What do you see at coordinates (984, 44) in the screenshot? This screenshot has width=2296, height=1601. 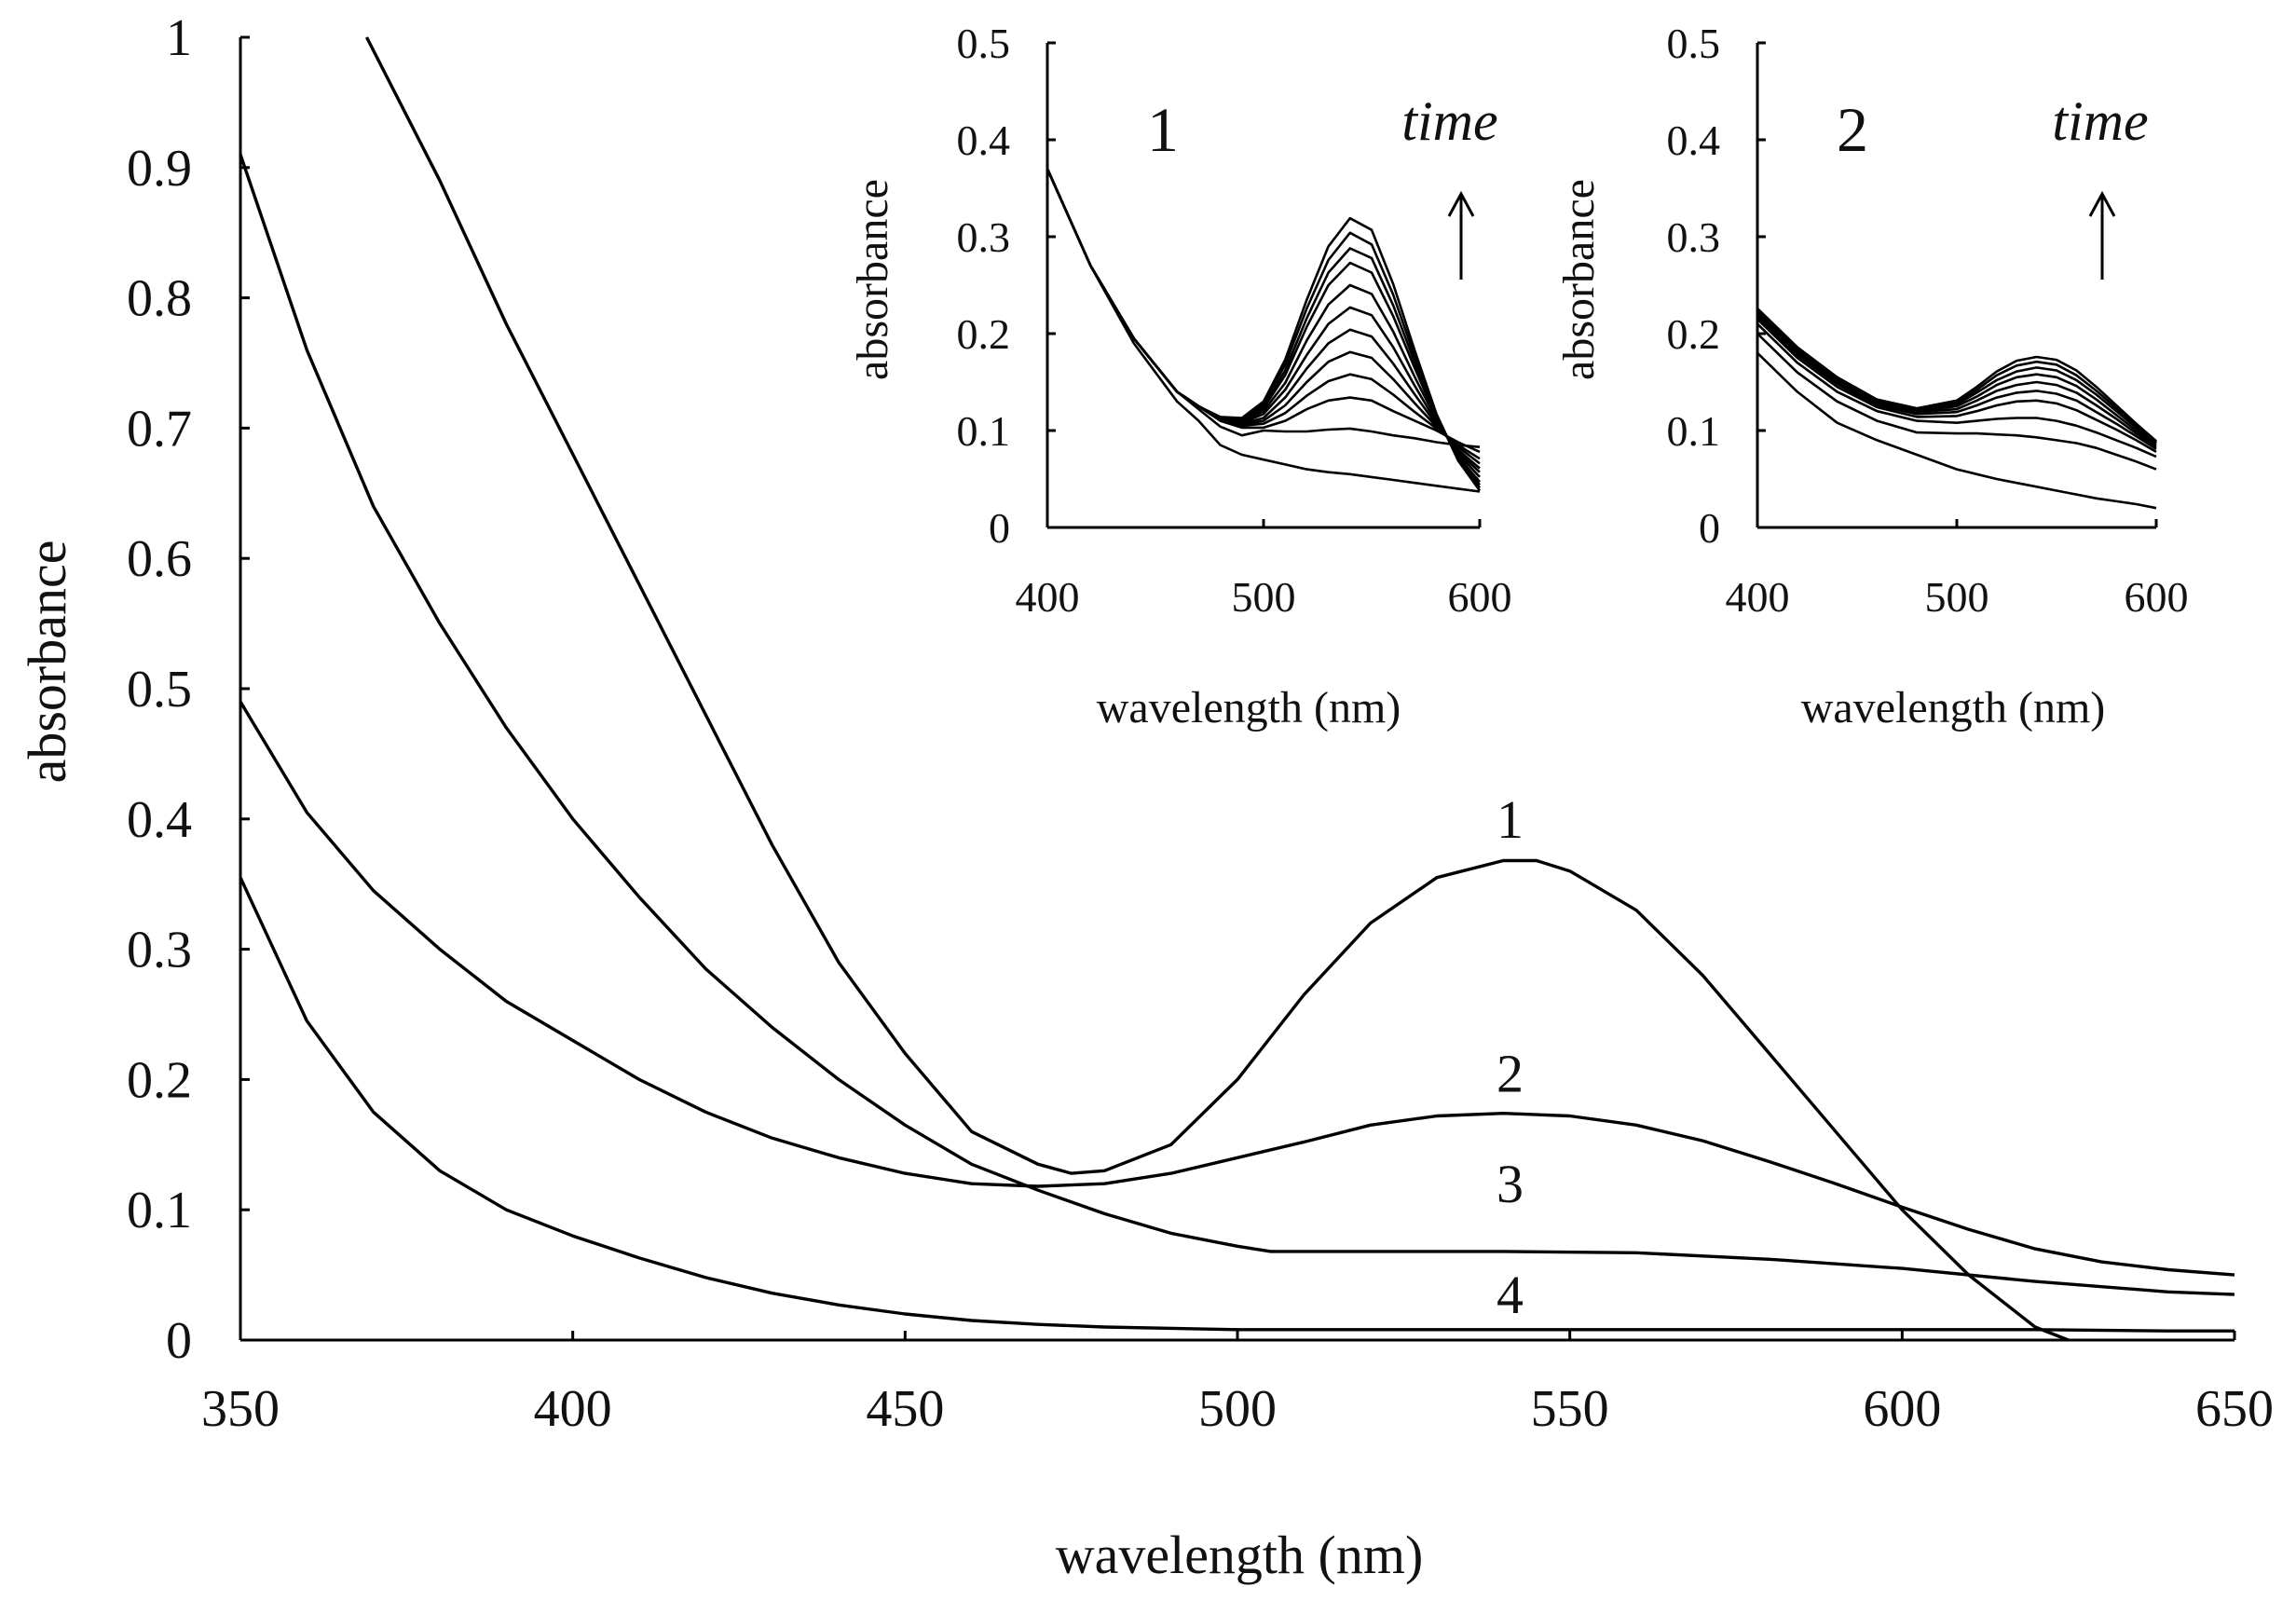 I see `inset-1-y-tick-label: 0.5` at bounding box center [984, 44].